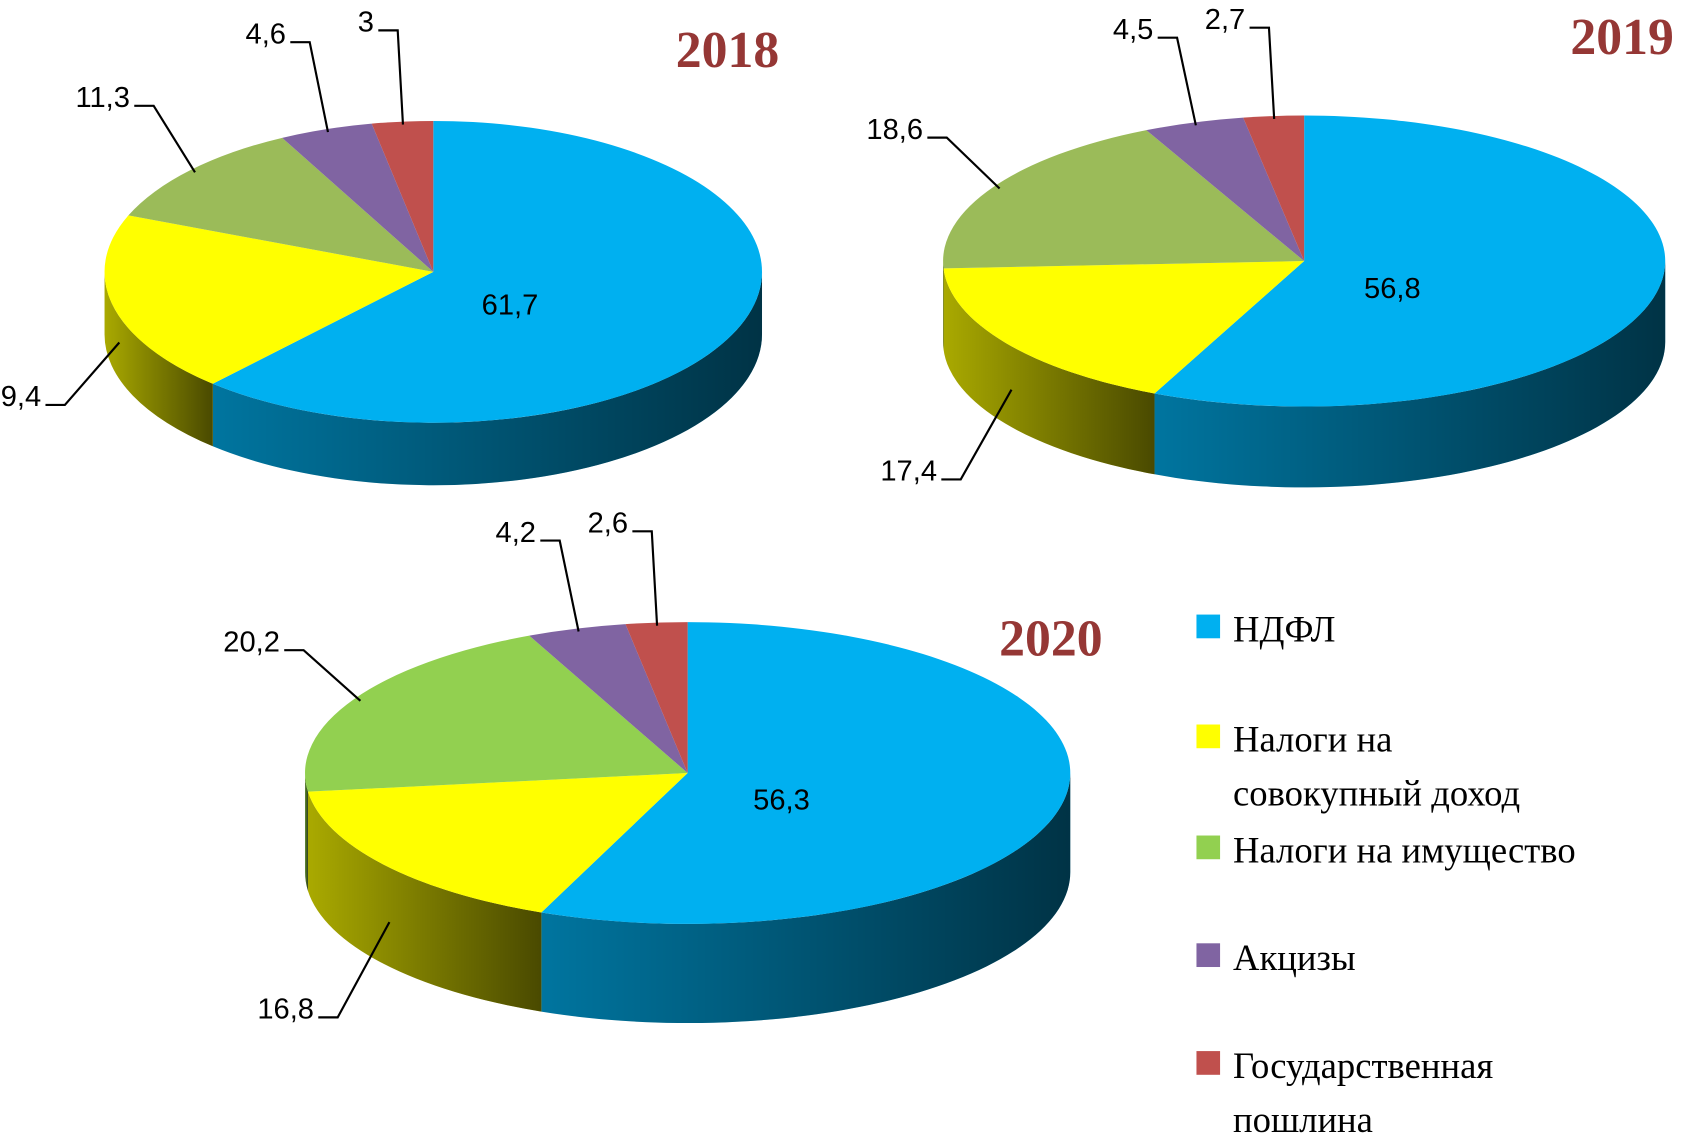  Describe the element at coordinates (908, 472) in the screenshot. I see `value-label: 17,4` at that location.